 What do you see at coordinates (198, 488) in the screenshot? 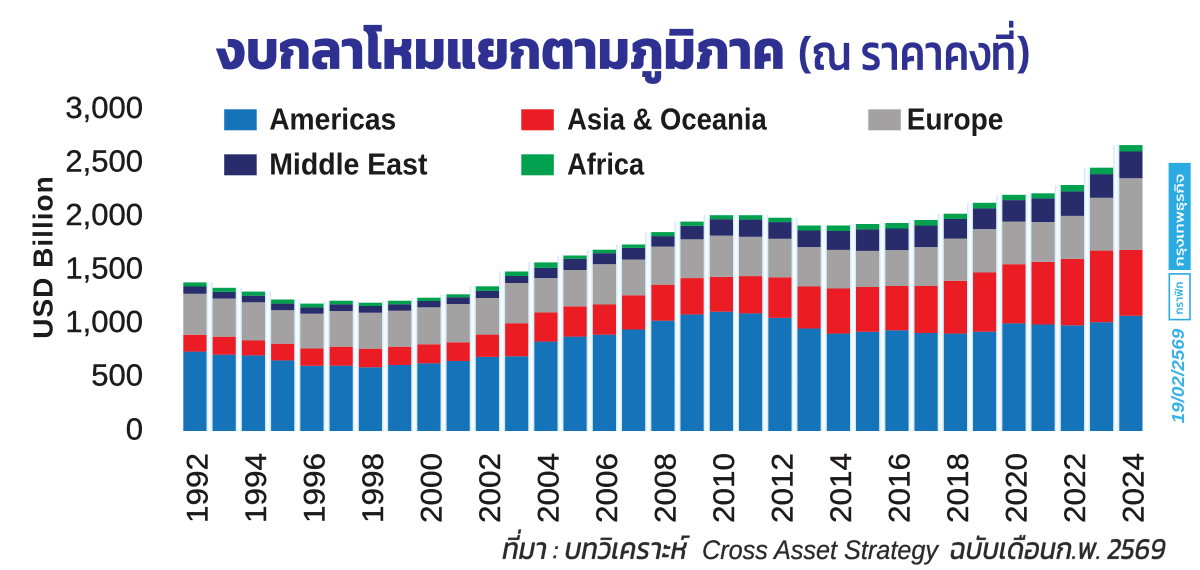
I see `svg-text: 1992` at bounding box center [198, 488].